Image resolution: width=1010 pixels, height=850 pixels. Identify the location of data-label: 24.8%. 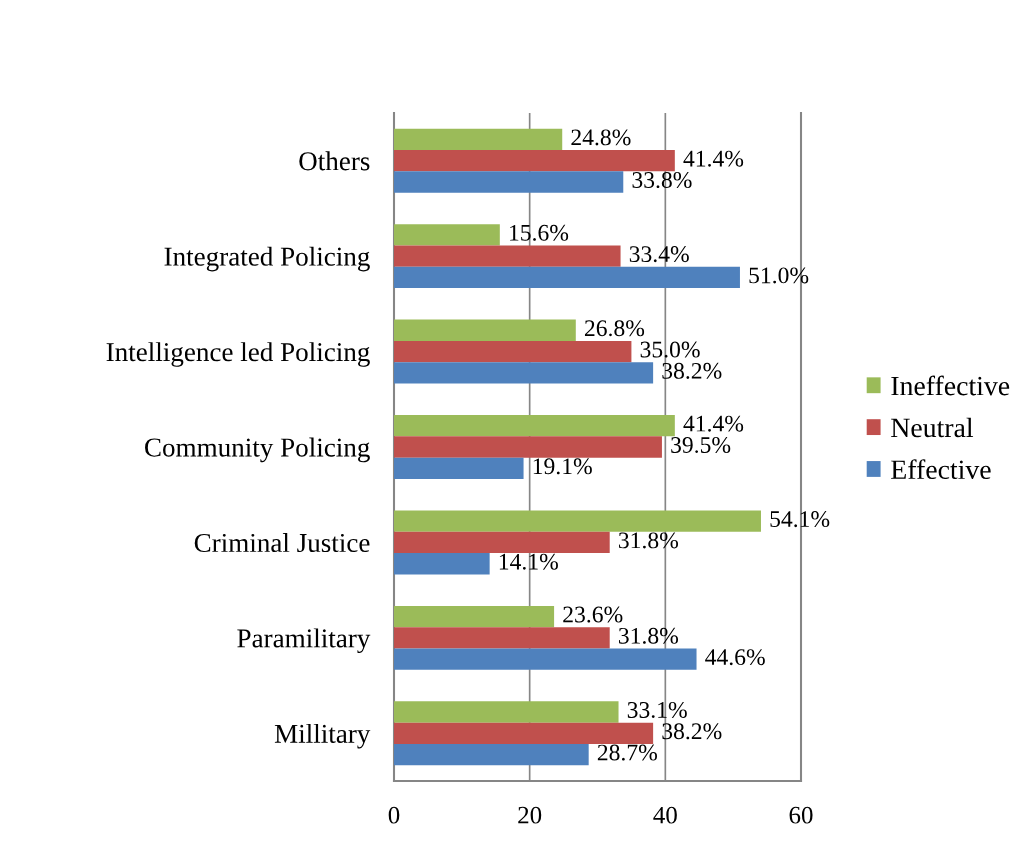
(601, 137).